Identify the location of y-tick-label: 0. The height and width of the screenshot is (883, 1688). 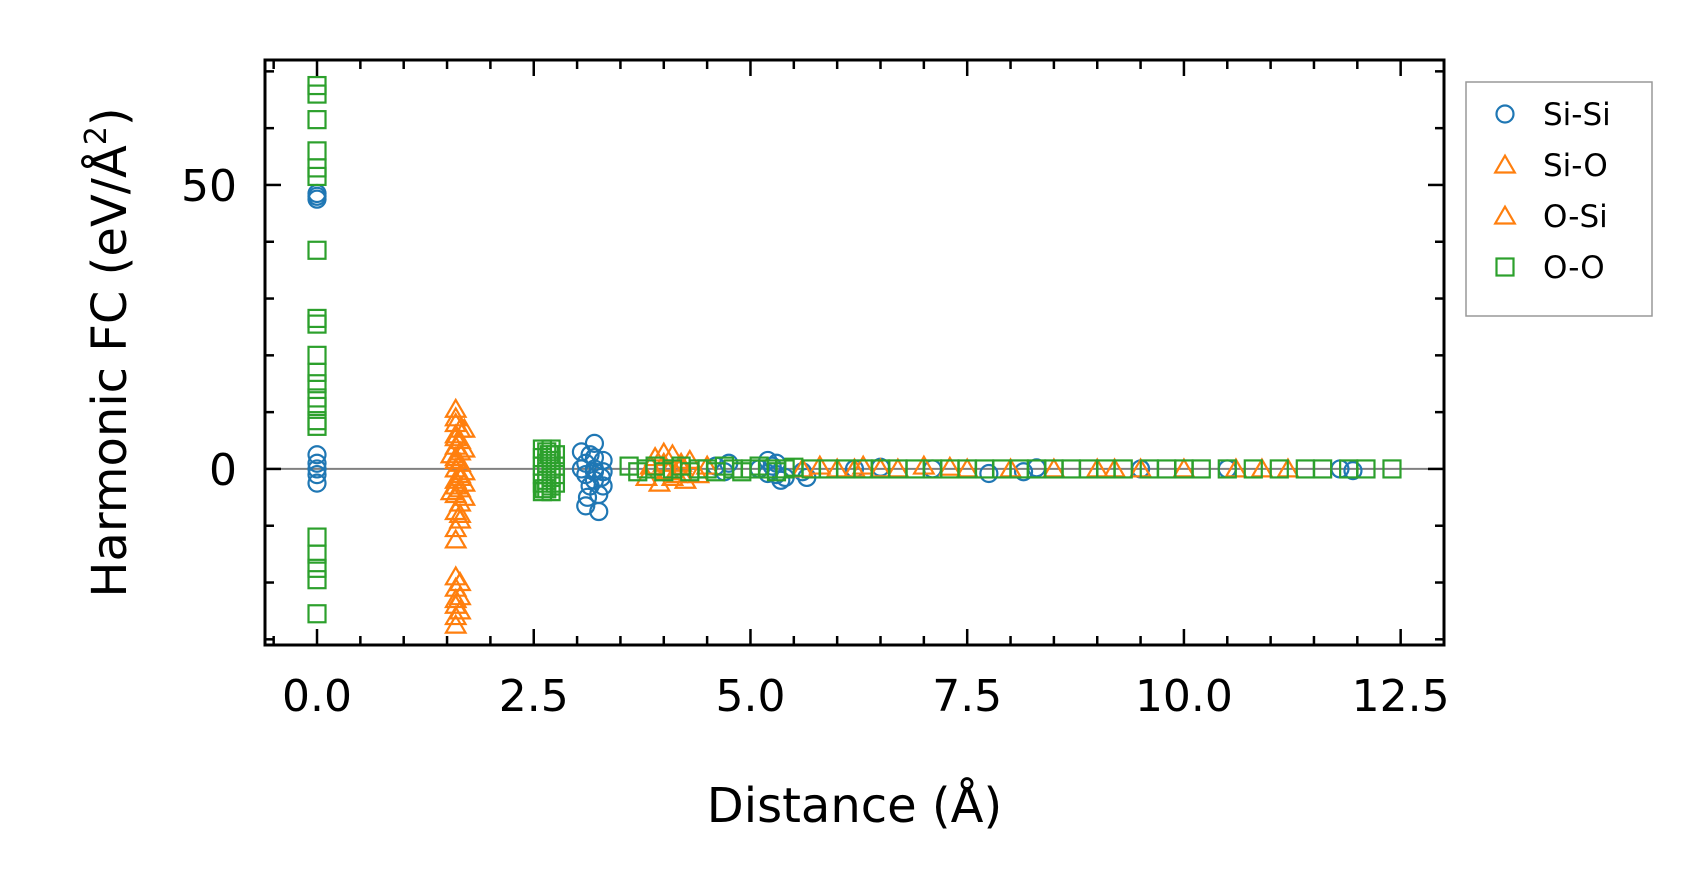
(223, 470).